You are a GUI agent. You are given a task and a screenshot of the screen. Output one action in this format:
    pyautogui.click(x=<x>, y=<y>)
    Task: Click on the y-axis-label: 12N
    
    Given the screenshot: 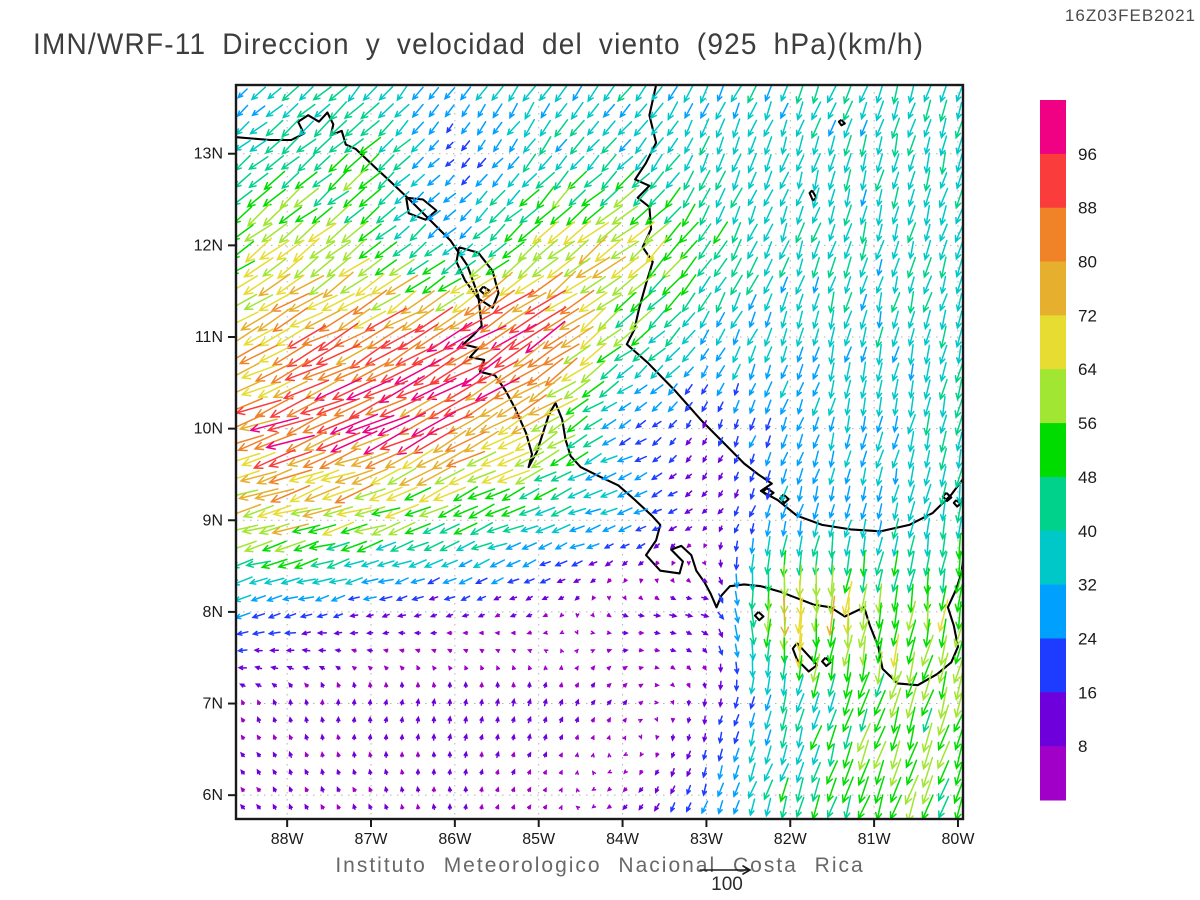 What is the action you would take?
    pyautogui.click(x=208, y=245)
    